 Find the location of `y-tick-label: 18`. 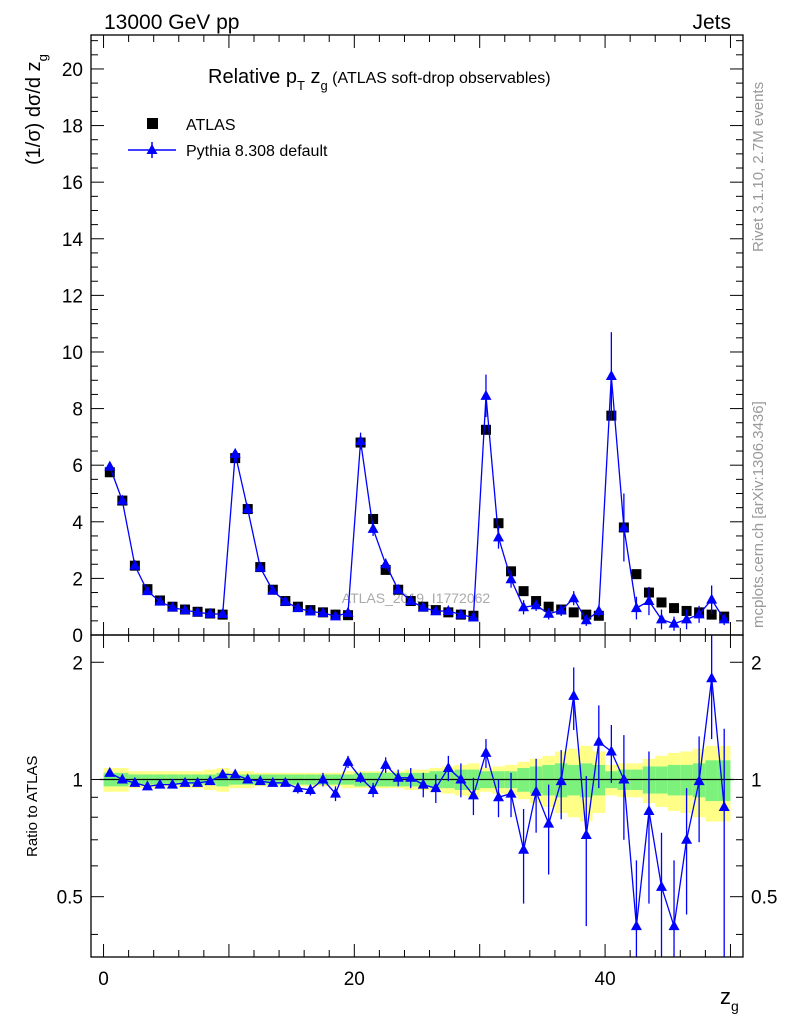

y-tick-label: 18 is located at coordinates (72, 127).